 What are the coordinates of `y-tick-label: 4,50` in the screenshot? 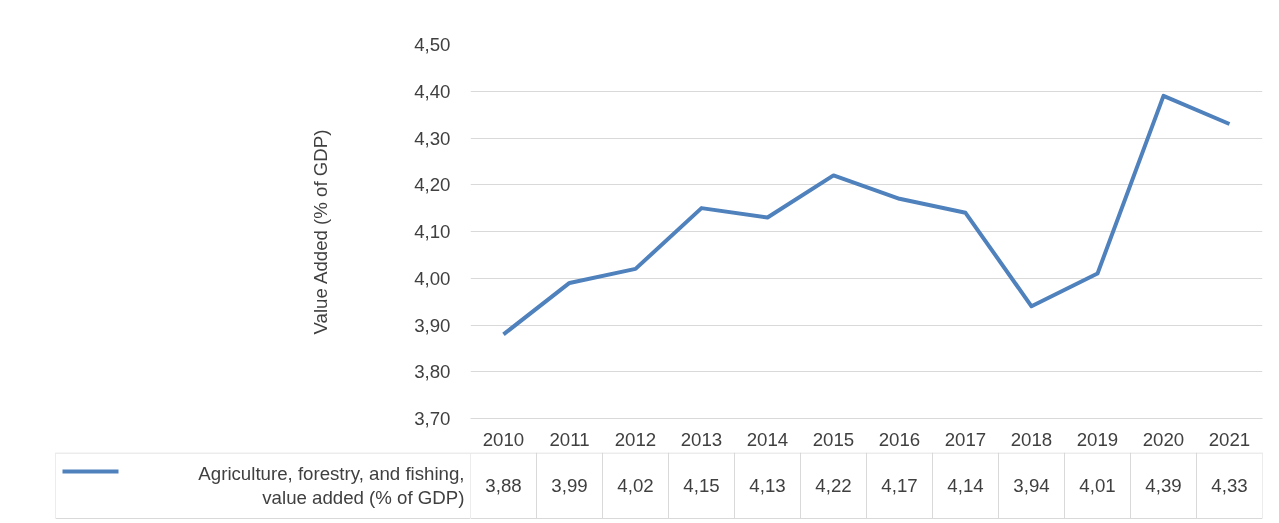 It's located at (432, 44).